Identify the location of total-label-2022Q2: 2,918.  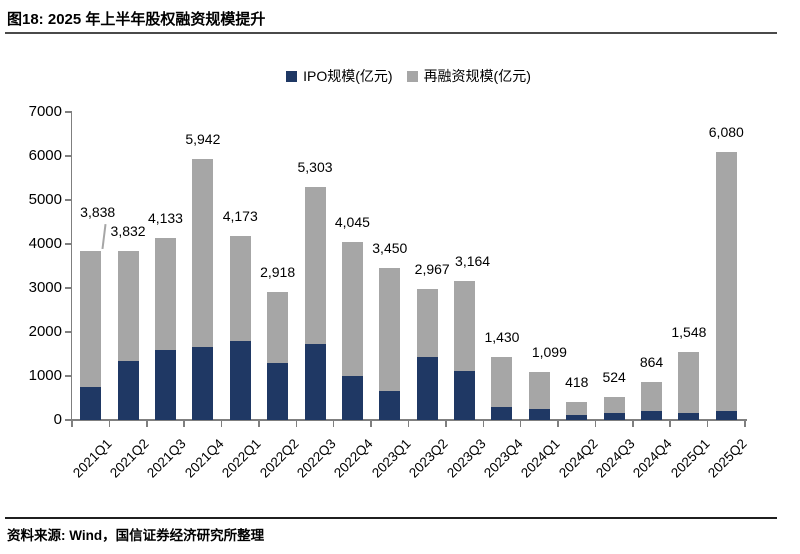
(278, 271).